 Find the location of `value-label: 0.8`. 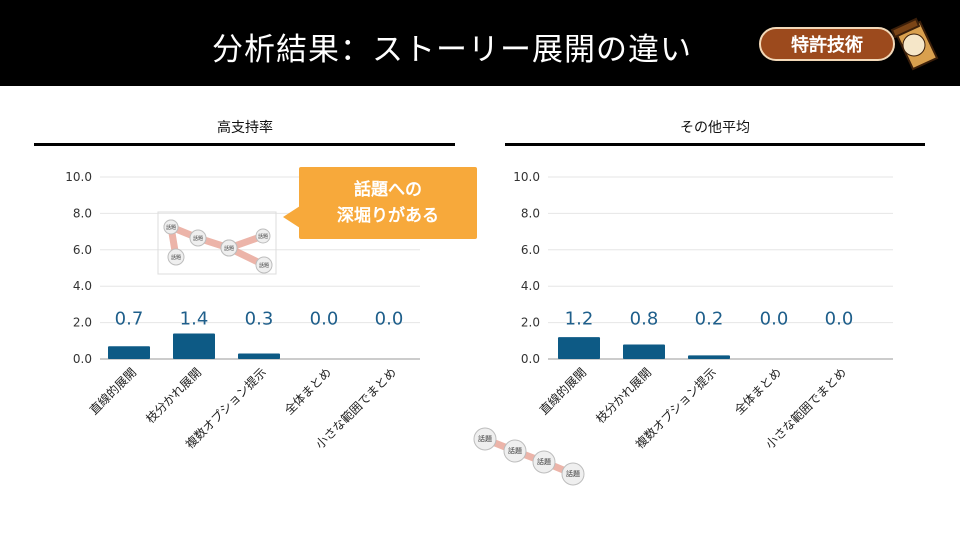

value-label: 0.8 is located at coordinates (644, 318).